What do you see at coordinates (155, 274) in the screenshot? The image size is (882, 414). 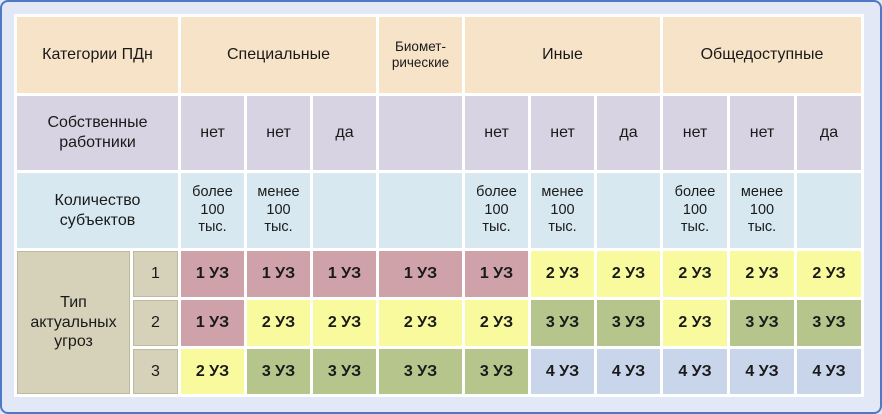 I see `threat-type-number: 1` at bounding box center [155, 274].